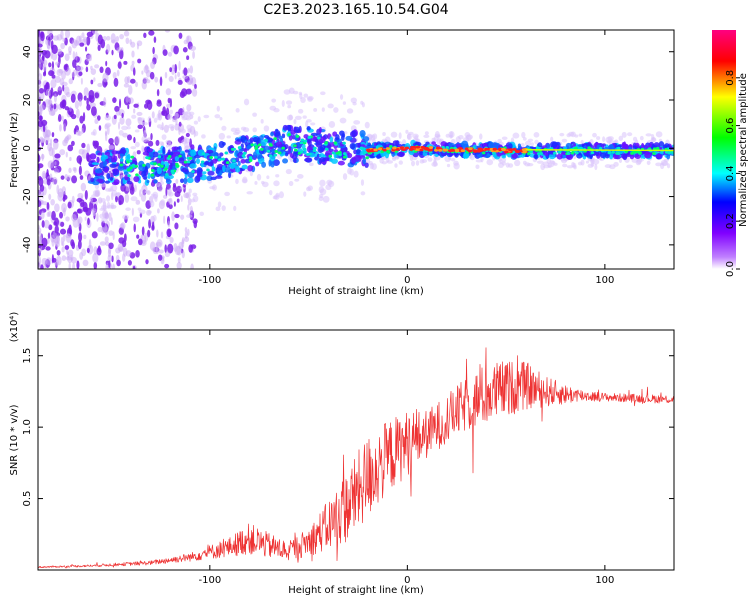  Describe the element at coordinates (604, 580) in the screenshot. I see `snr-xtick-label: 100` at that location.